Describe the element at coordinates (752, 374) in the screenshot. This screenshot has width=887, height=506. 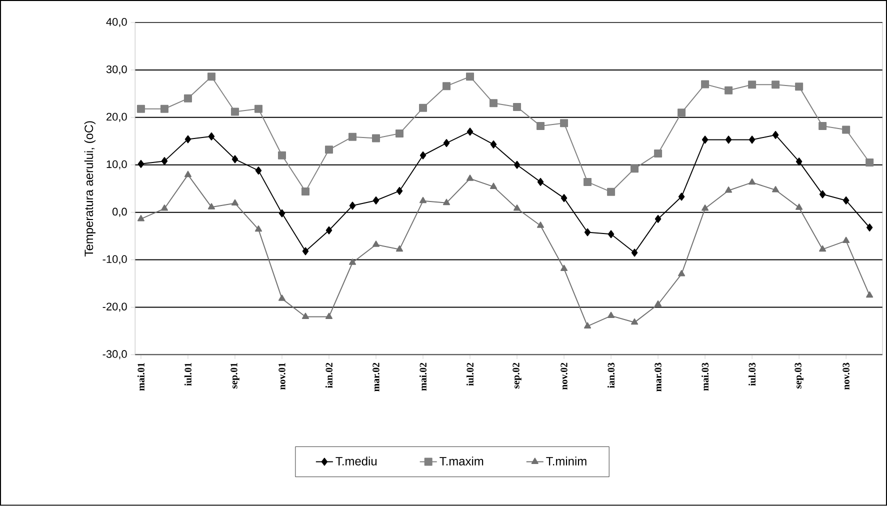
I see `x-tick-label: iul.03` at that location.